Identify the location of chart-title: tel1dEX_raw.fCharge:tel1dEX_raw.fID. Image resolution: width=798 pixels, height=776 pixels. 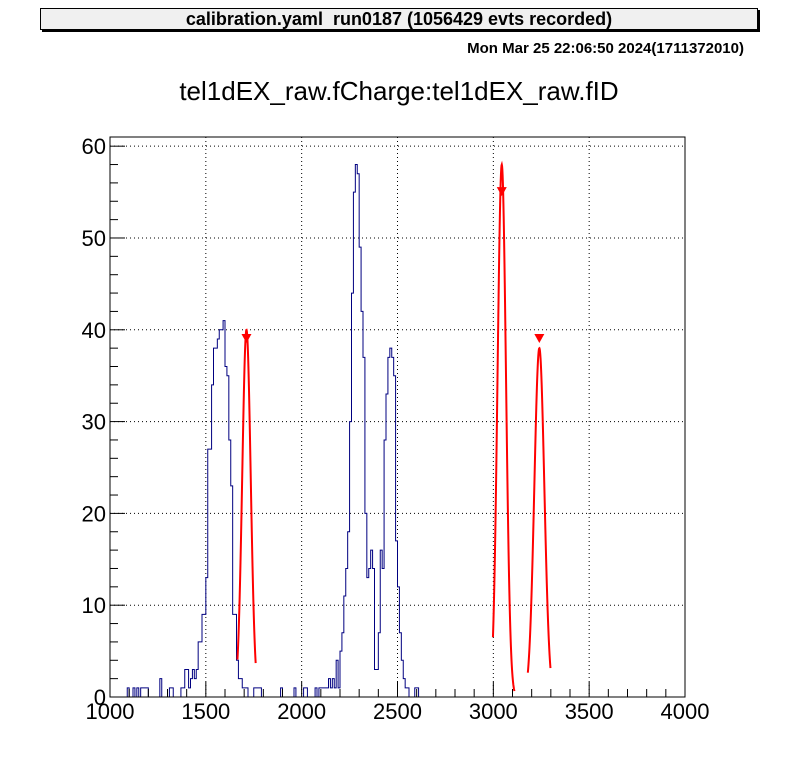
(399, 91).